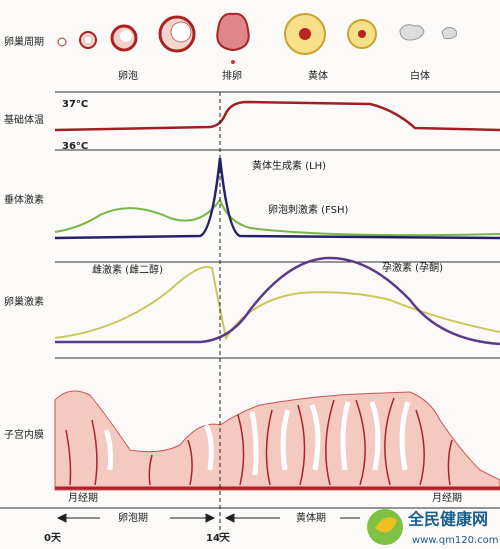  I want to click on row-label: 子宫内膜, so click(24, 434).